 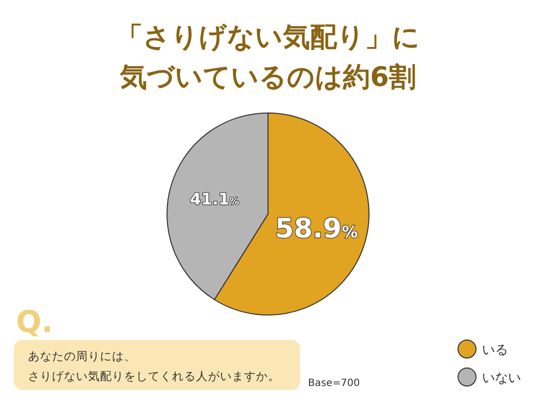 I want to click on text: さりげない気配りをしてくれる人がいますか。, so click(x=154, y=376).